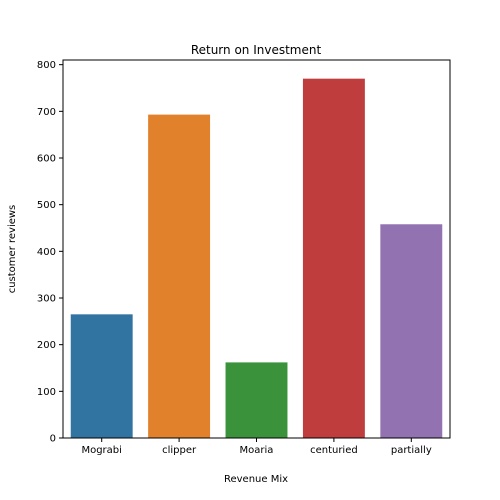  What do you see at coordinates (179, 450) in the screenshot?
I see `x-tick-label: clipper` at bounding box center [179, 450].